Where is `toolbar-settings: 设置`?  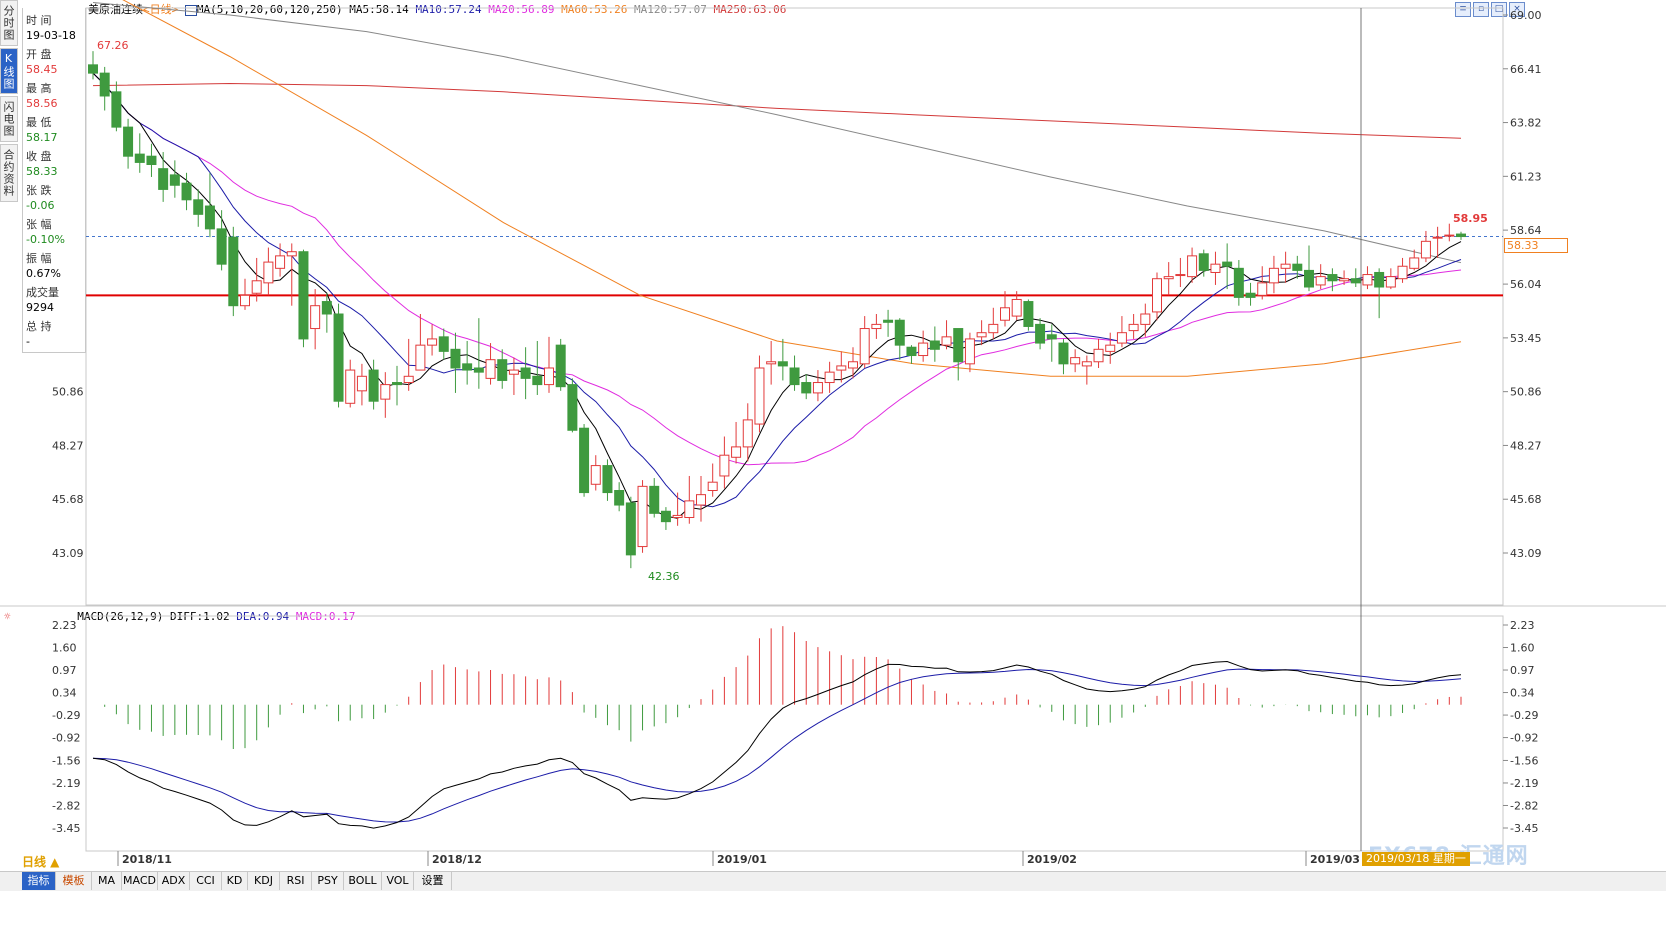
toolbar-settings: 设置 is located at coordinates (433, 881).